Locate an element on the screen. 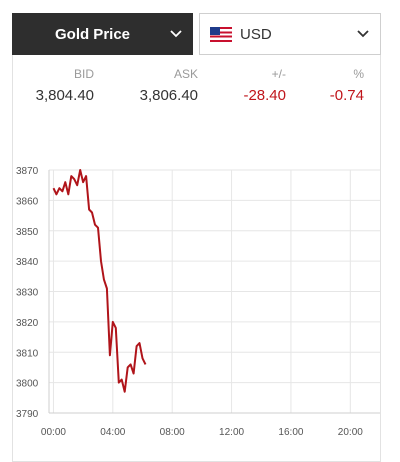 The width and height of the screenshot is (400, 462). metal-dropdown-label: Gold Price is located at coordinates (92, 34).